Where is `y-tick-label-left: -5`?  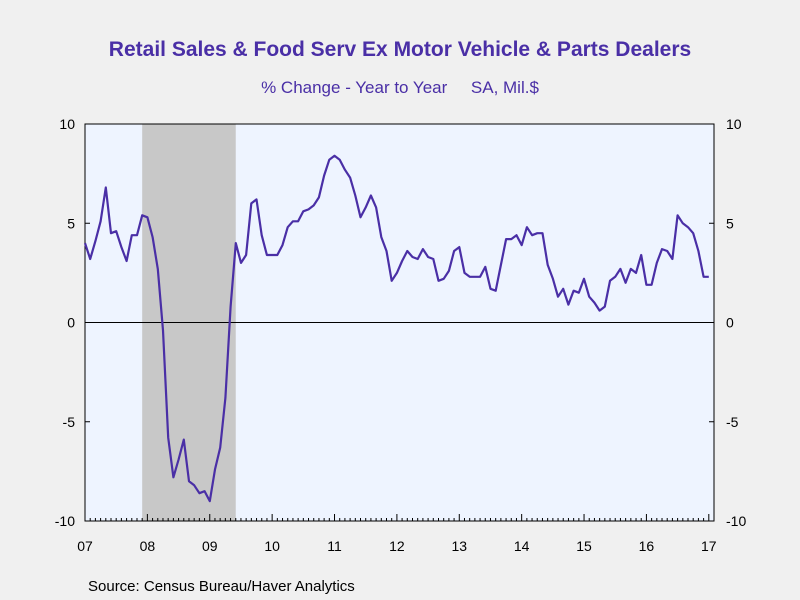
y-tick-label-left: -5 is located at coordinates (69, 422).